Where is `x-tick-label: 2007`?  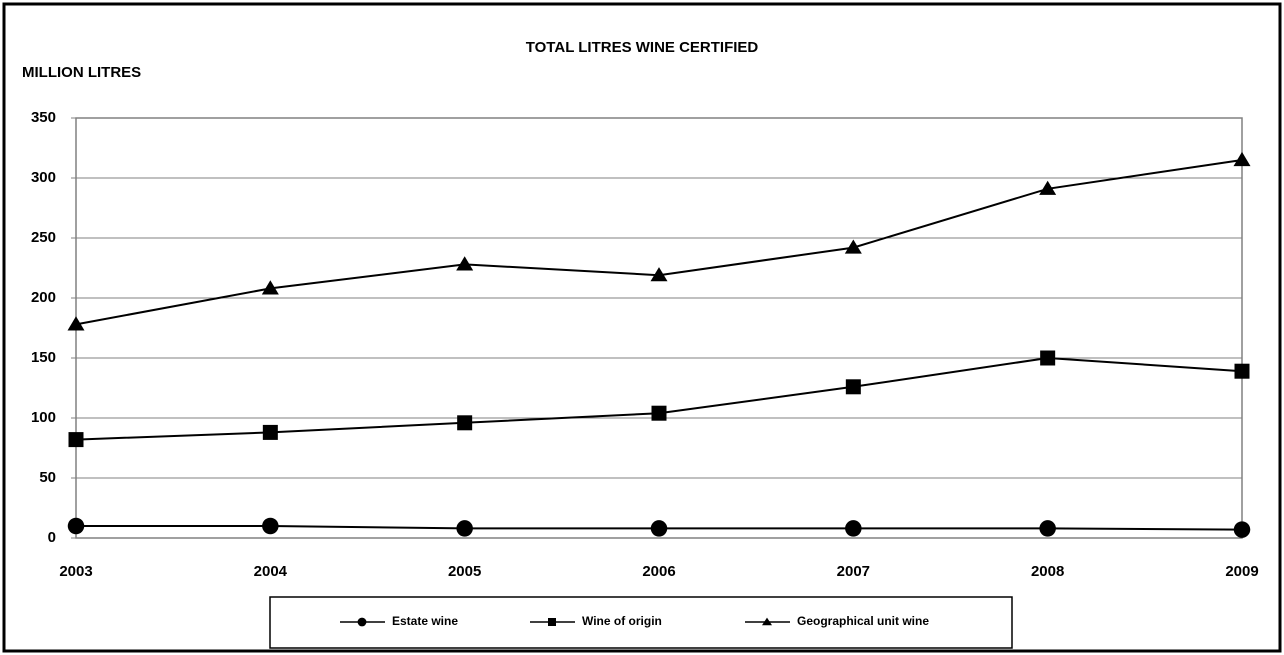 x-tick-label: 2007 is located at coordinates (853, 571).